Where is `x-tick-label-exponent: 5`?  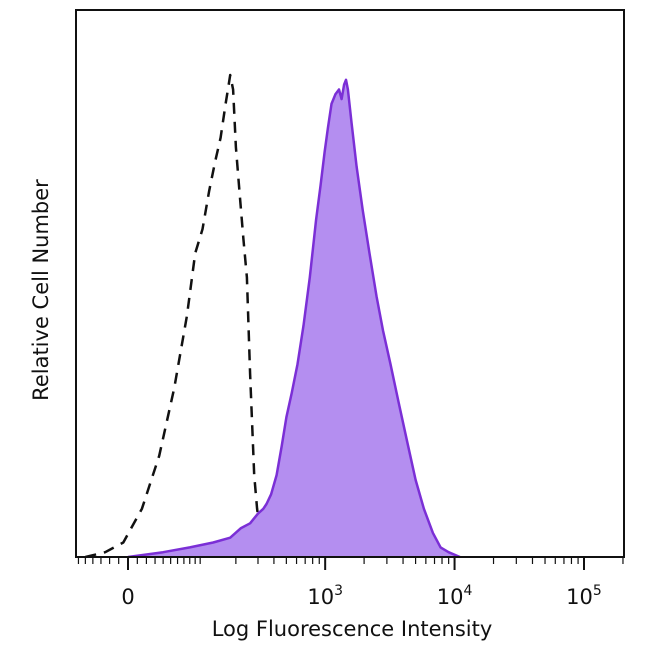
x-tick-label-exponent: 5 is located at coordinates (597, 591).